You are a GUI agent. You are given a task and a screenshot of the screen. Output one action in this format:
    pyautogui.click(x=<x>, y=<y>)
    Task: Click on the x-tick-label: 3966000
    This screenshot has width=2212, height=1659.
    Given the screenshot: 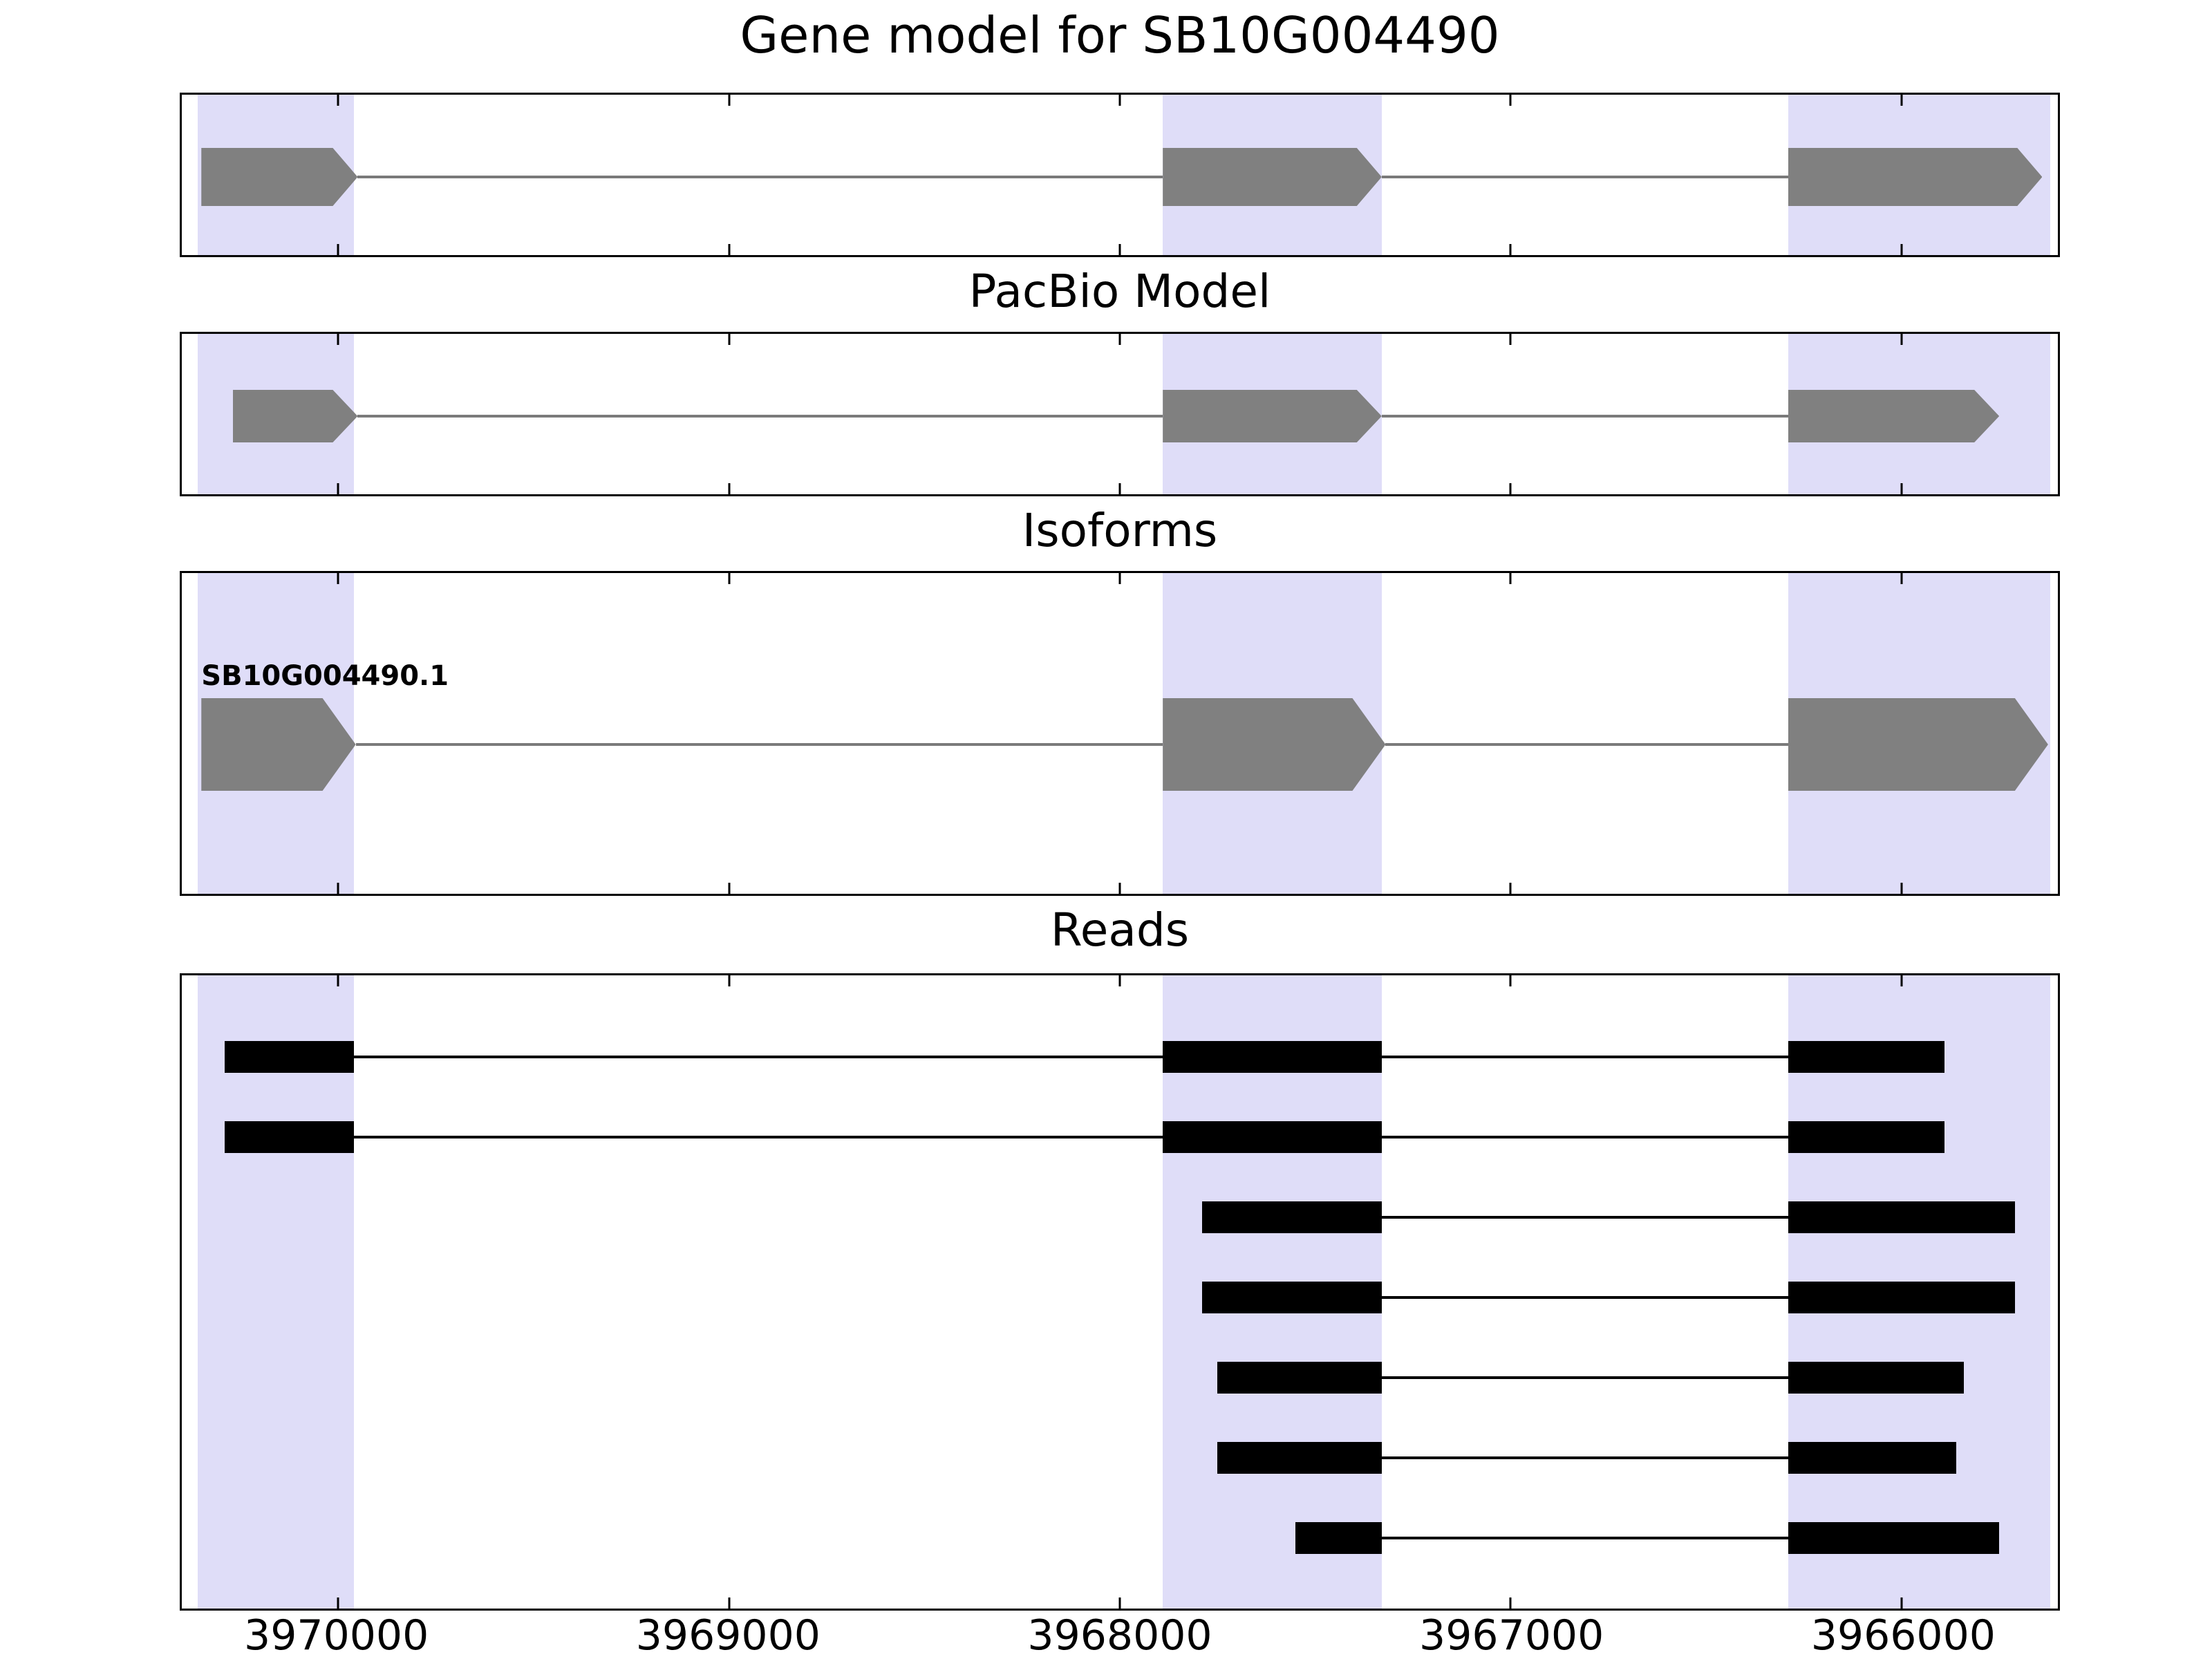 What is the action you would take?
    pyautogui.click(x=1903, y=1635)
    